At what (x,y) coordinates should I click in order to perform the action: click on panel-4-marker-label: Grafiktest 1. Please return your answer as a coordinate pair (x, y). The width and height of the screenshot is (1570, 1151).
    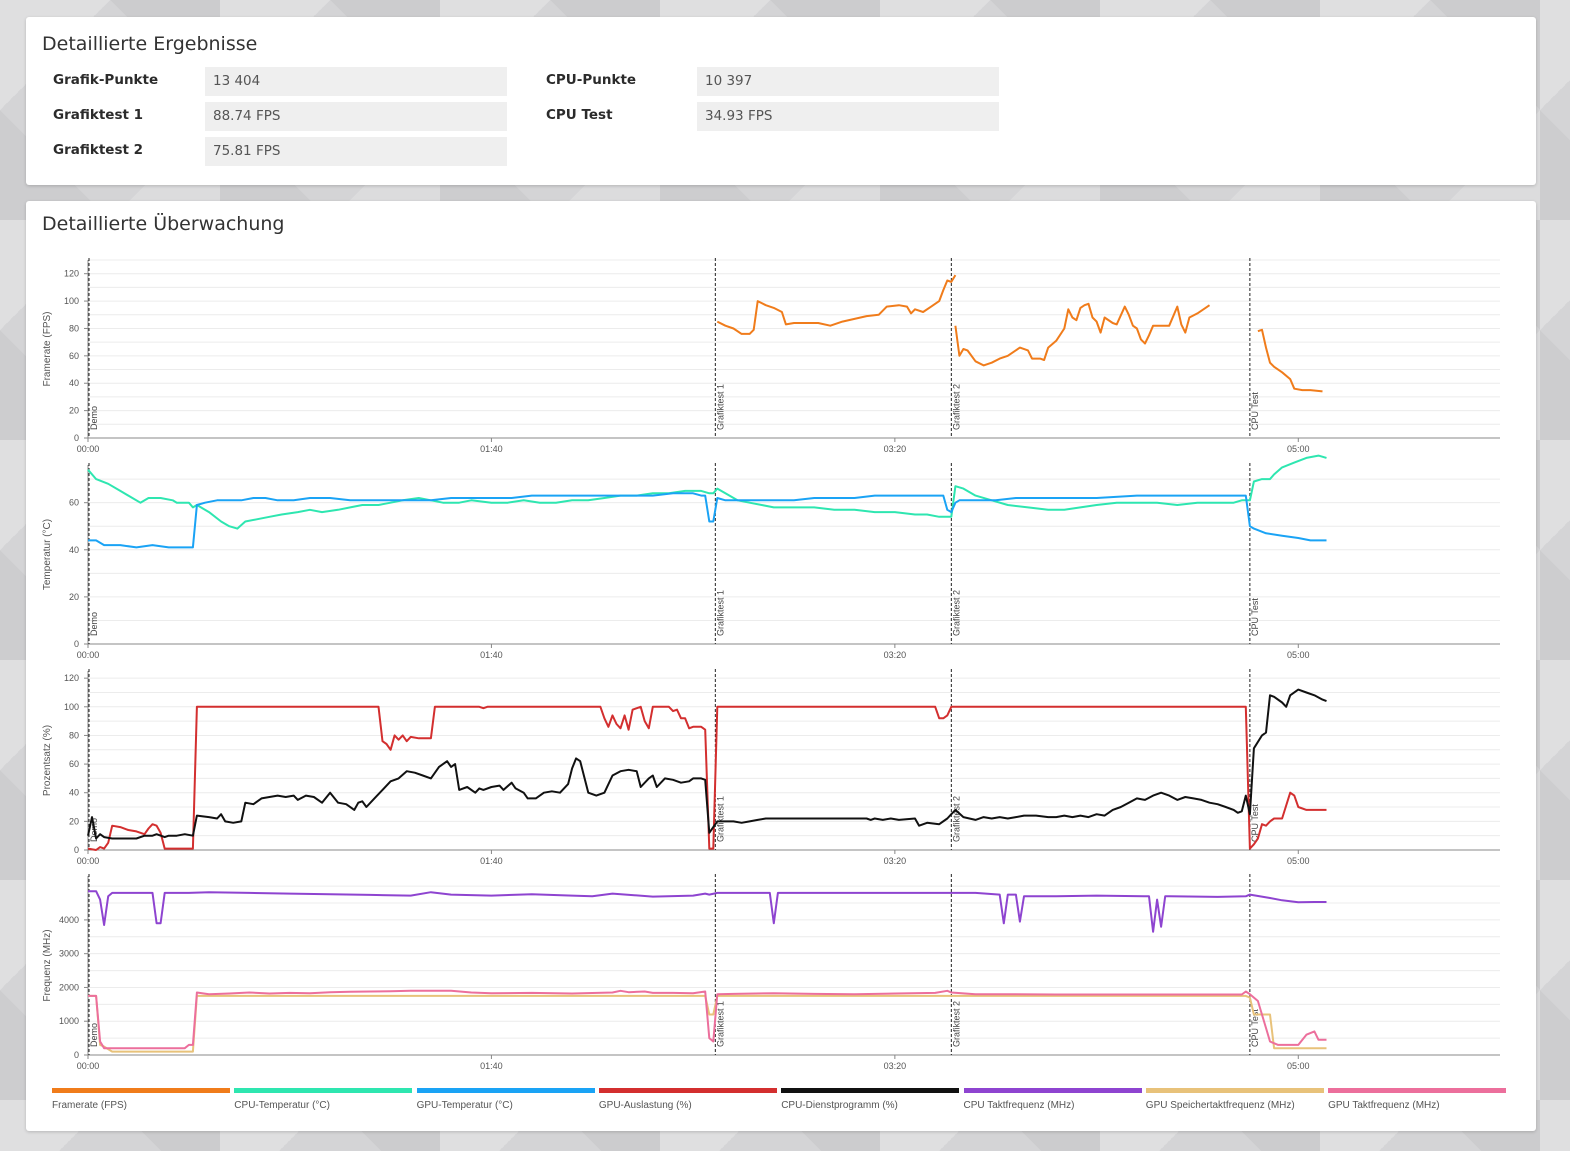
    Looking at the image, I should click on (720, 1024).